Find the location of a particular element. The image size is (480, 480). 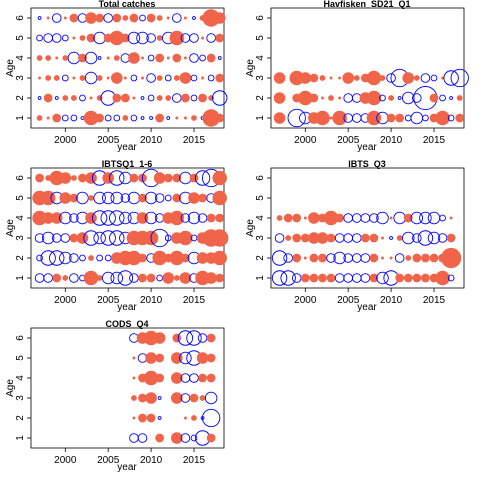

y-tick-label: 5 is located at coordinates (20, 198).